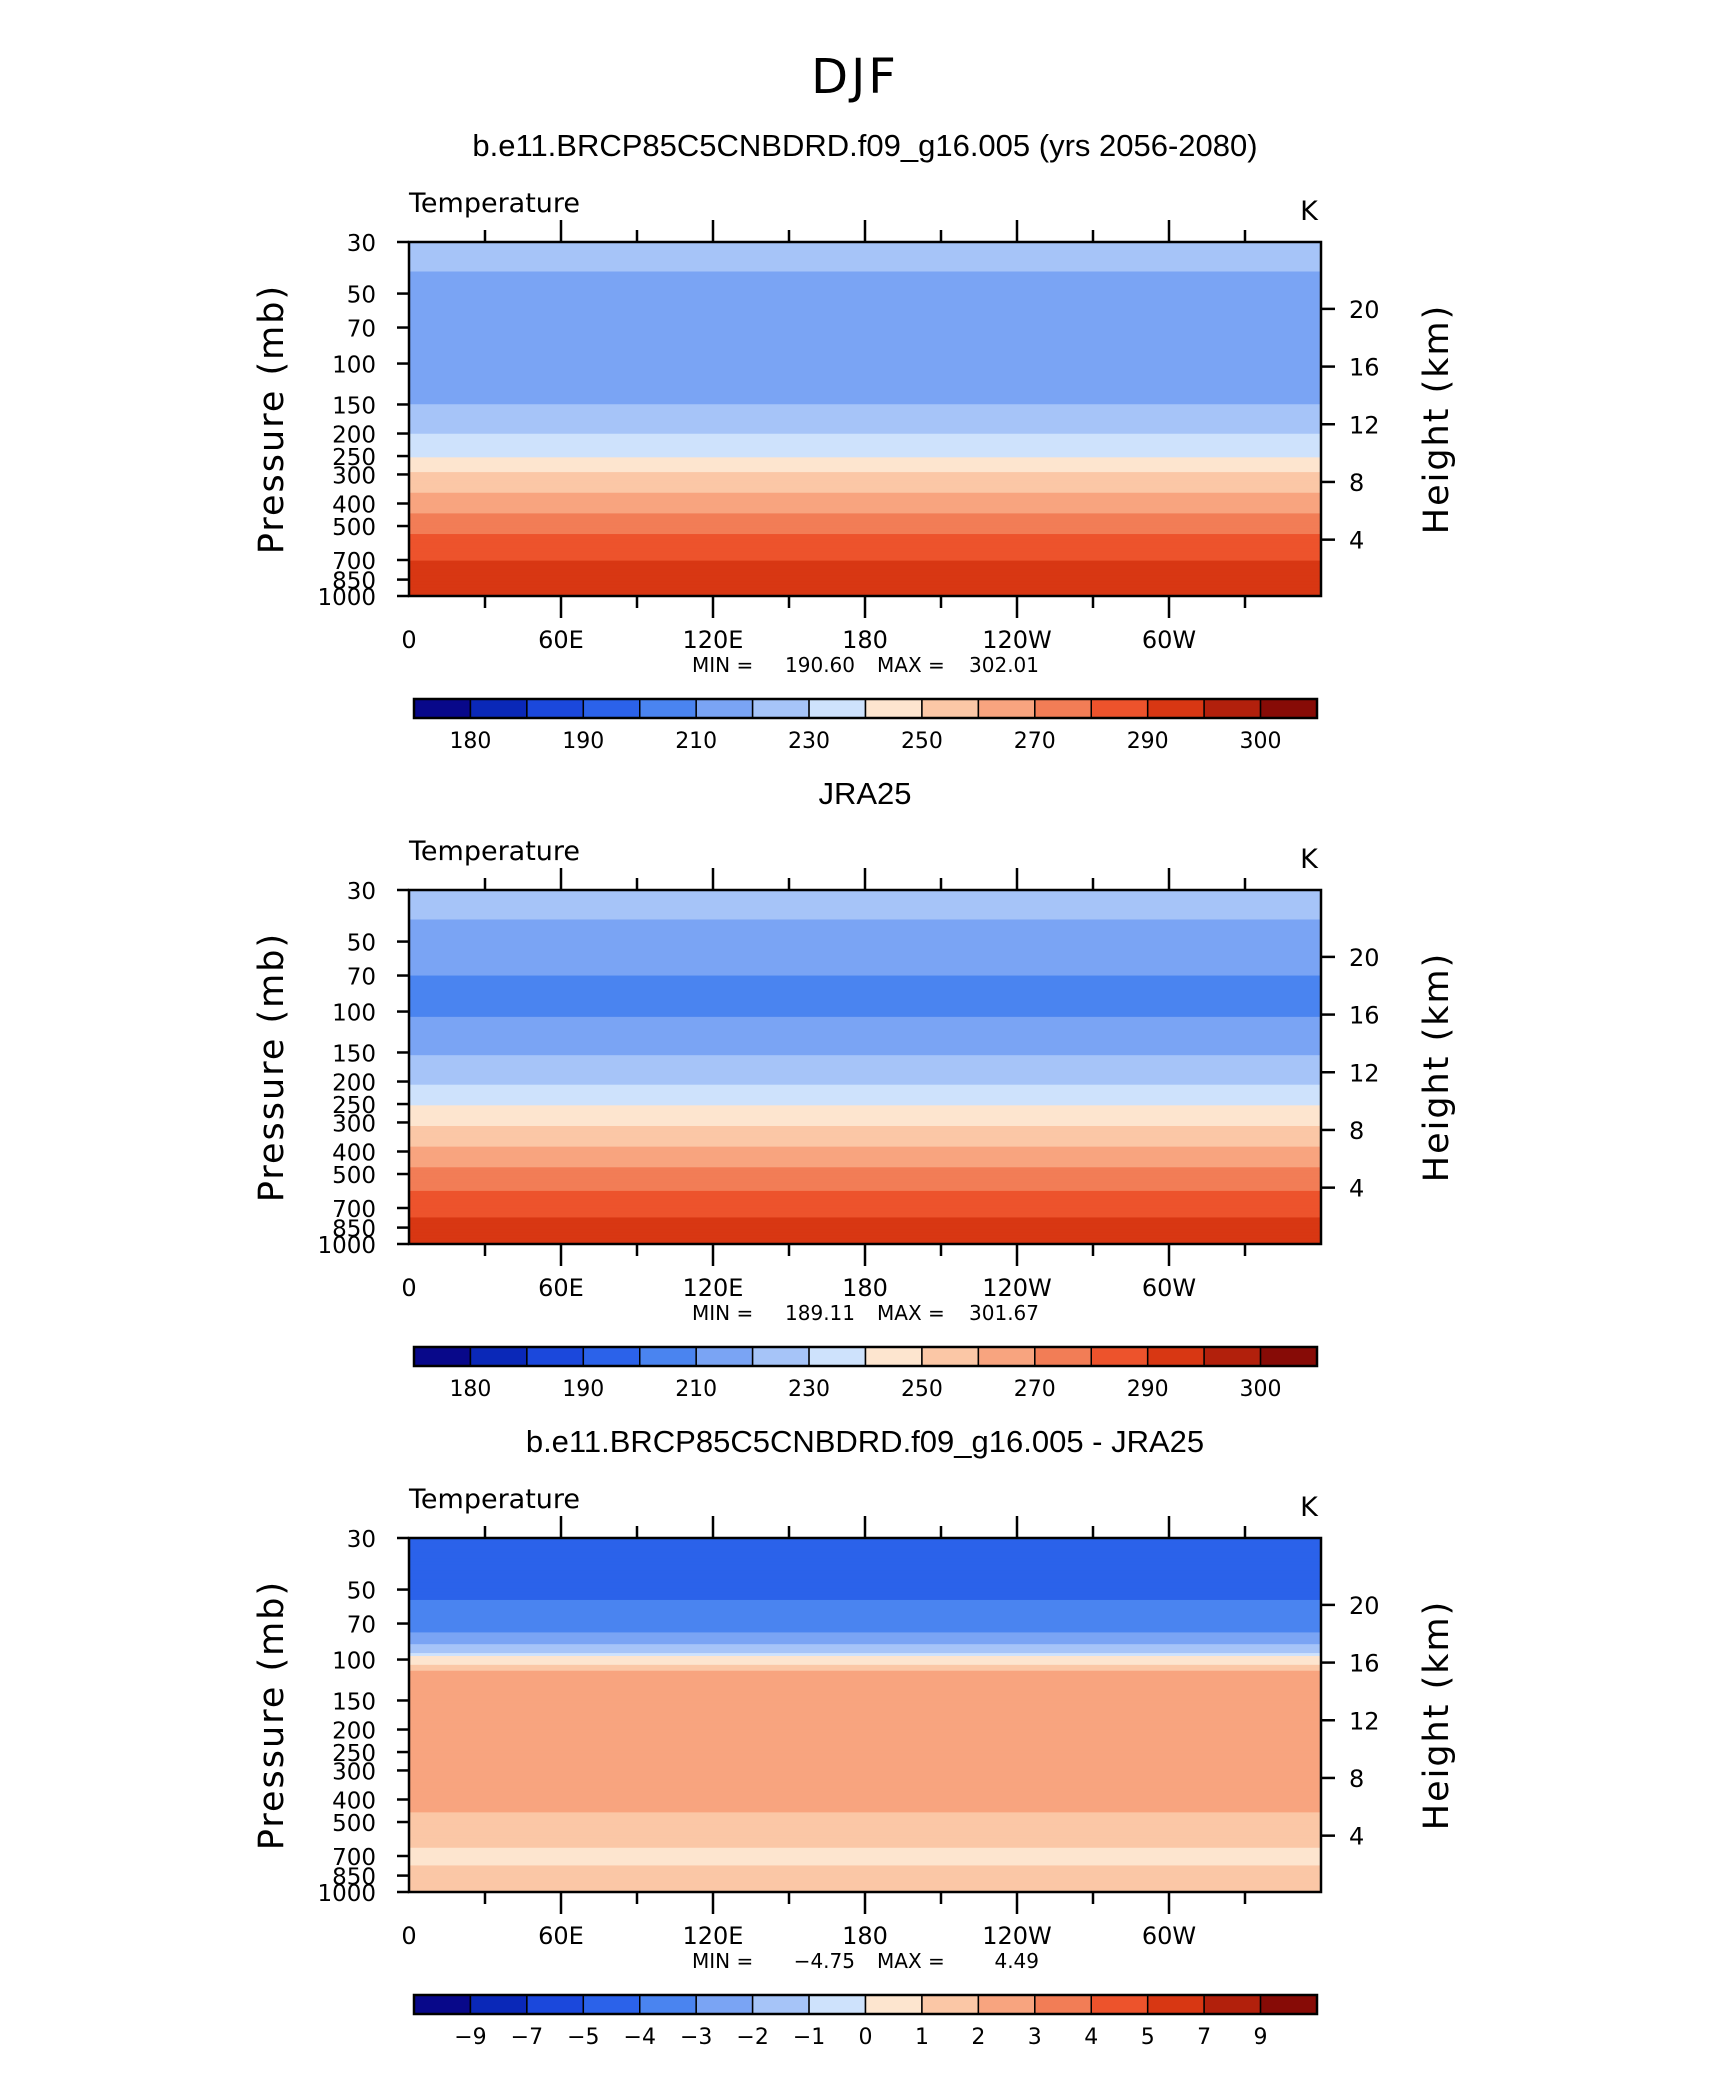 Image resolution: width=1710 pixels, height=2074 pixels. I want to click on y-tick-label: 850, so click(354, 1230).